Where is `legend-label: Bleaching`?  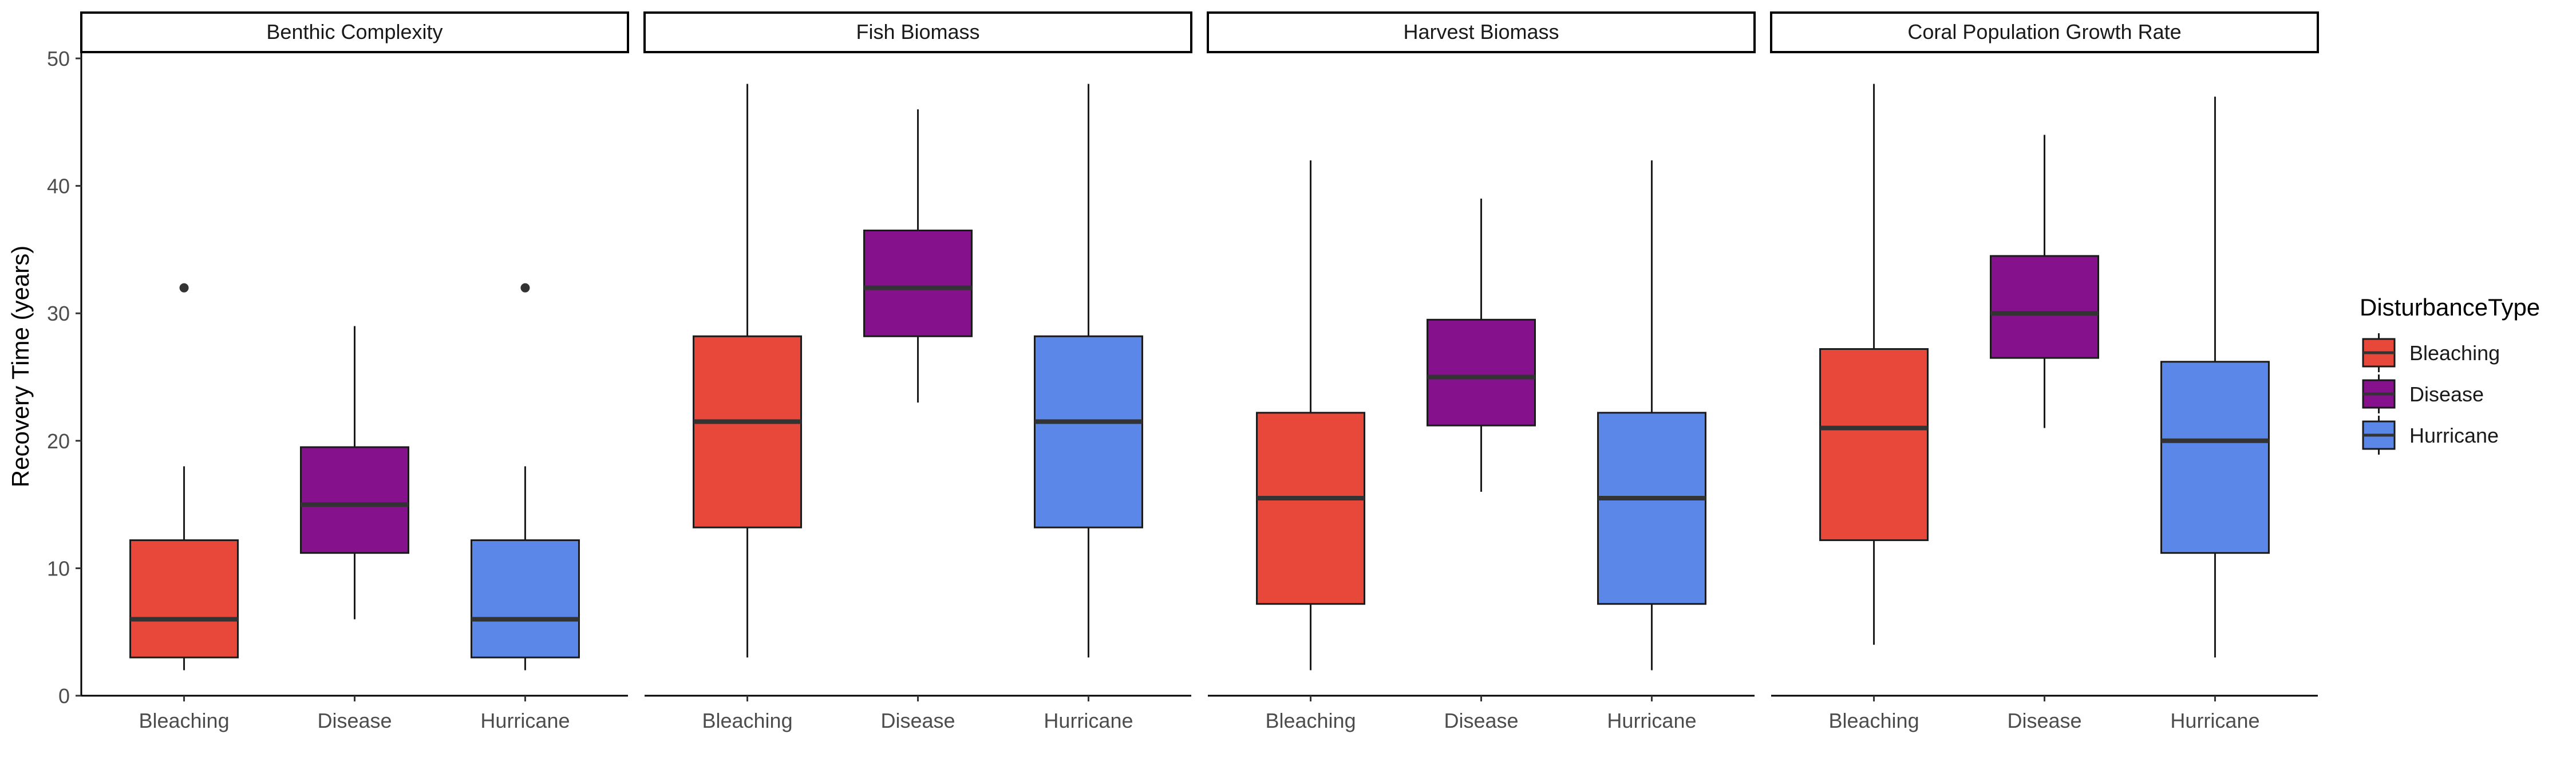
legend-label: Bleaching is located at coordinates (2454, 353).